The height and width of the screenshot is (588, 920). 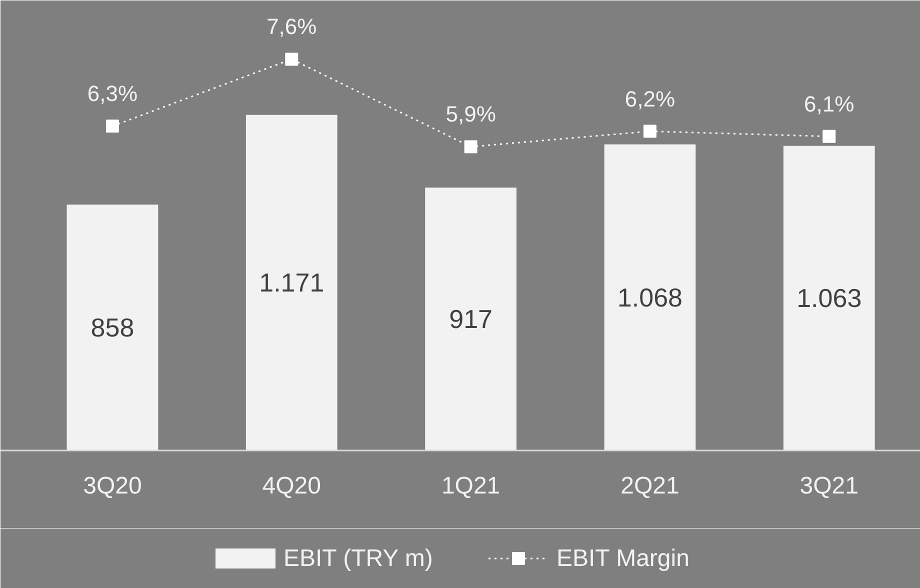 What do you see at coordinates (292, 486) in the screenshot?
I see `x-tick-label: 4Q20` at bounding box center [292, 486].